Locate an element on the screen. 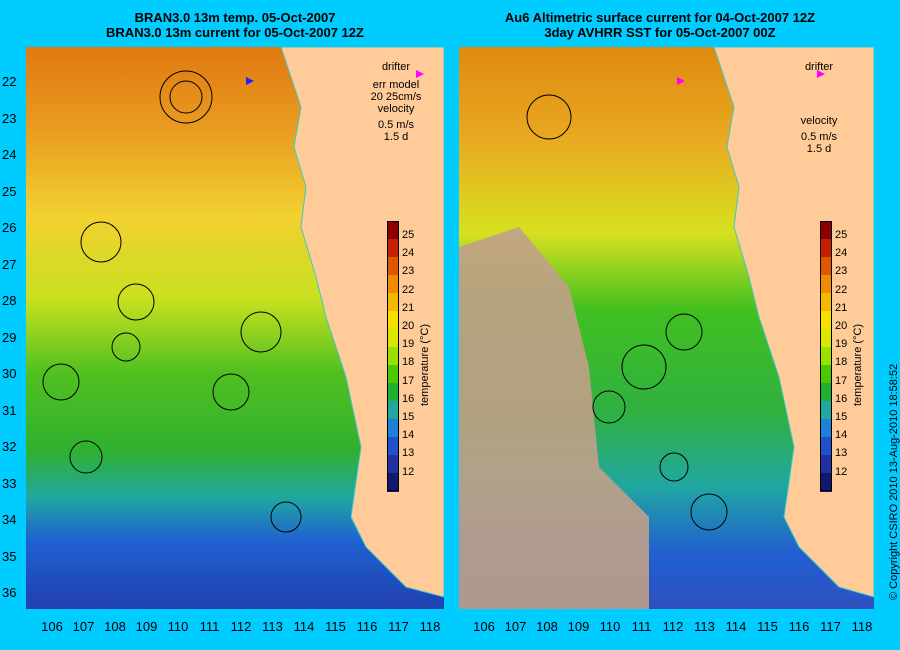 The image size is (900, 650). right-title-line2: 3day AVHRR SST for 05-Oct-2007 00Z is located at coordinates (660, 32).